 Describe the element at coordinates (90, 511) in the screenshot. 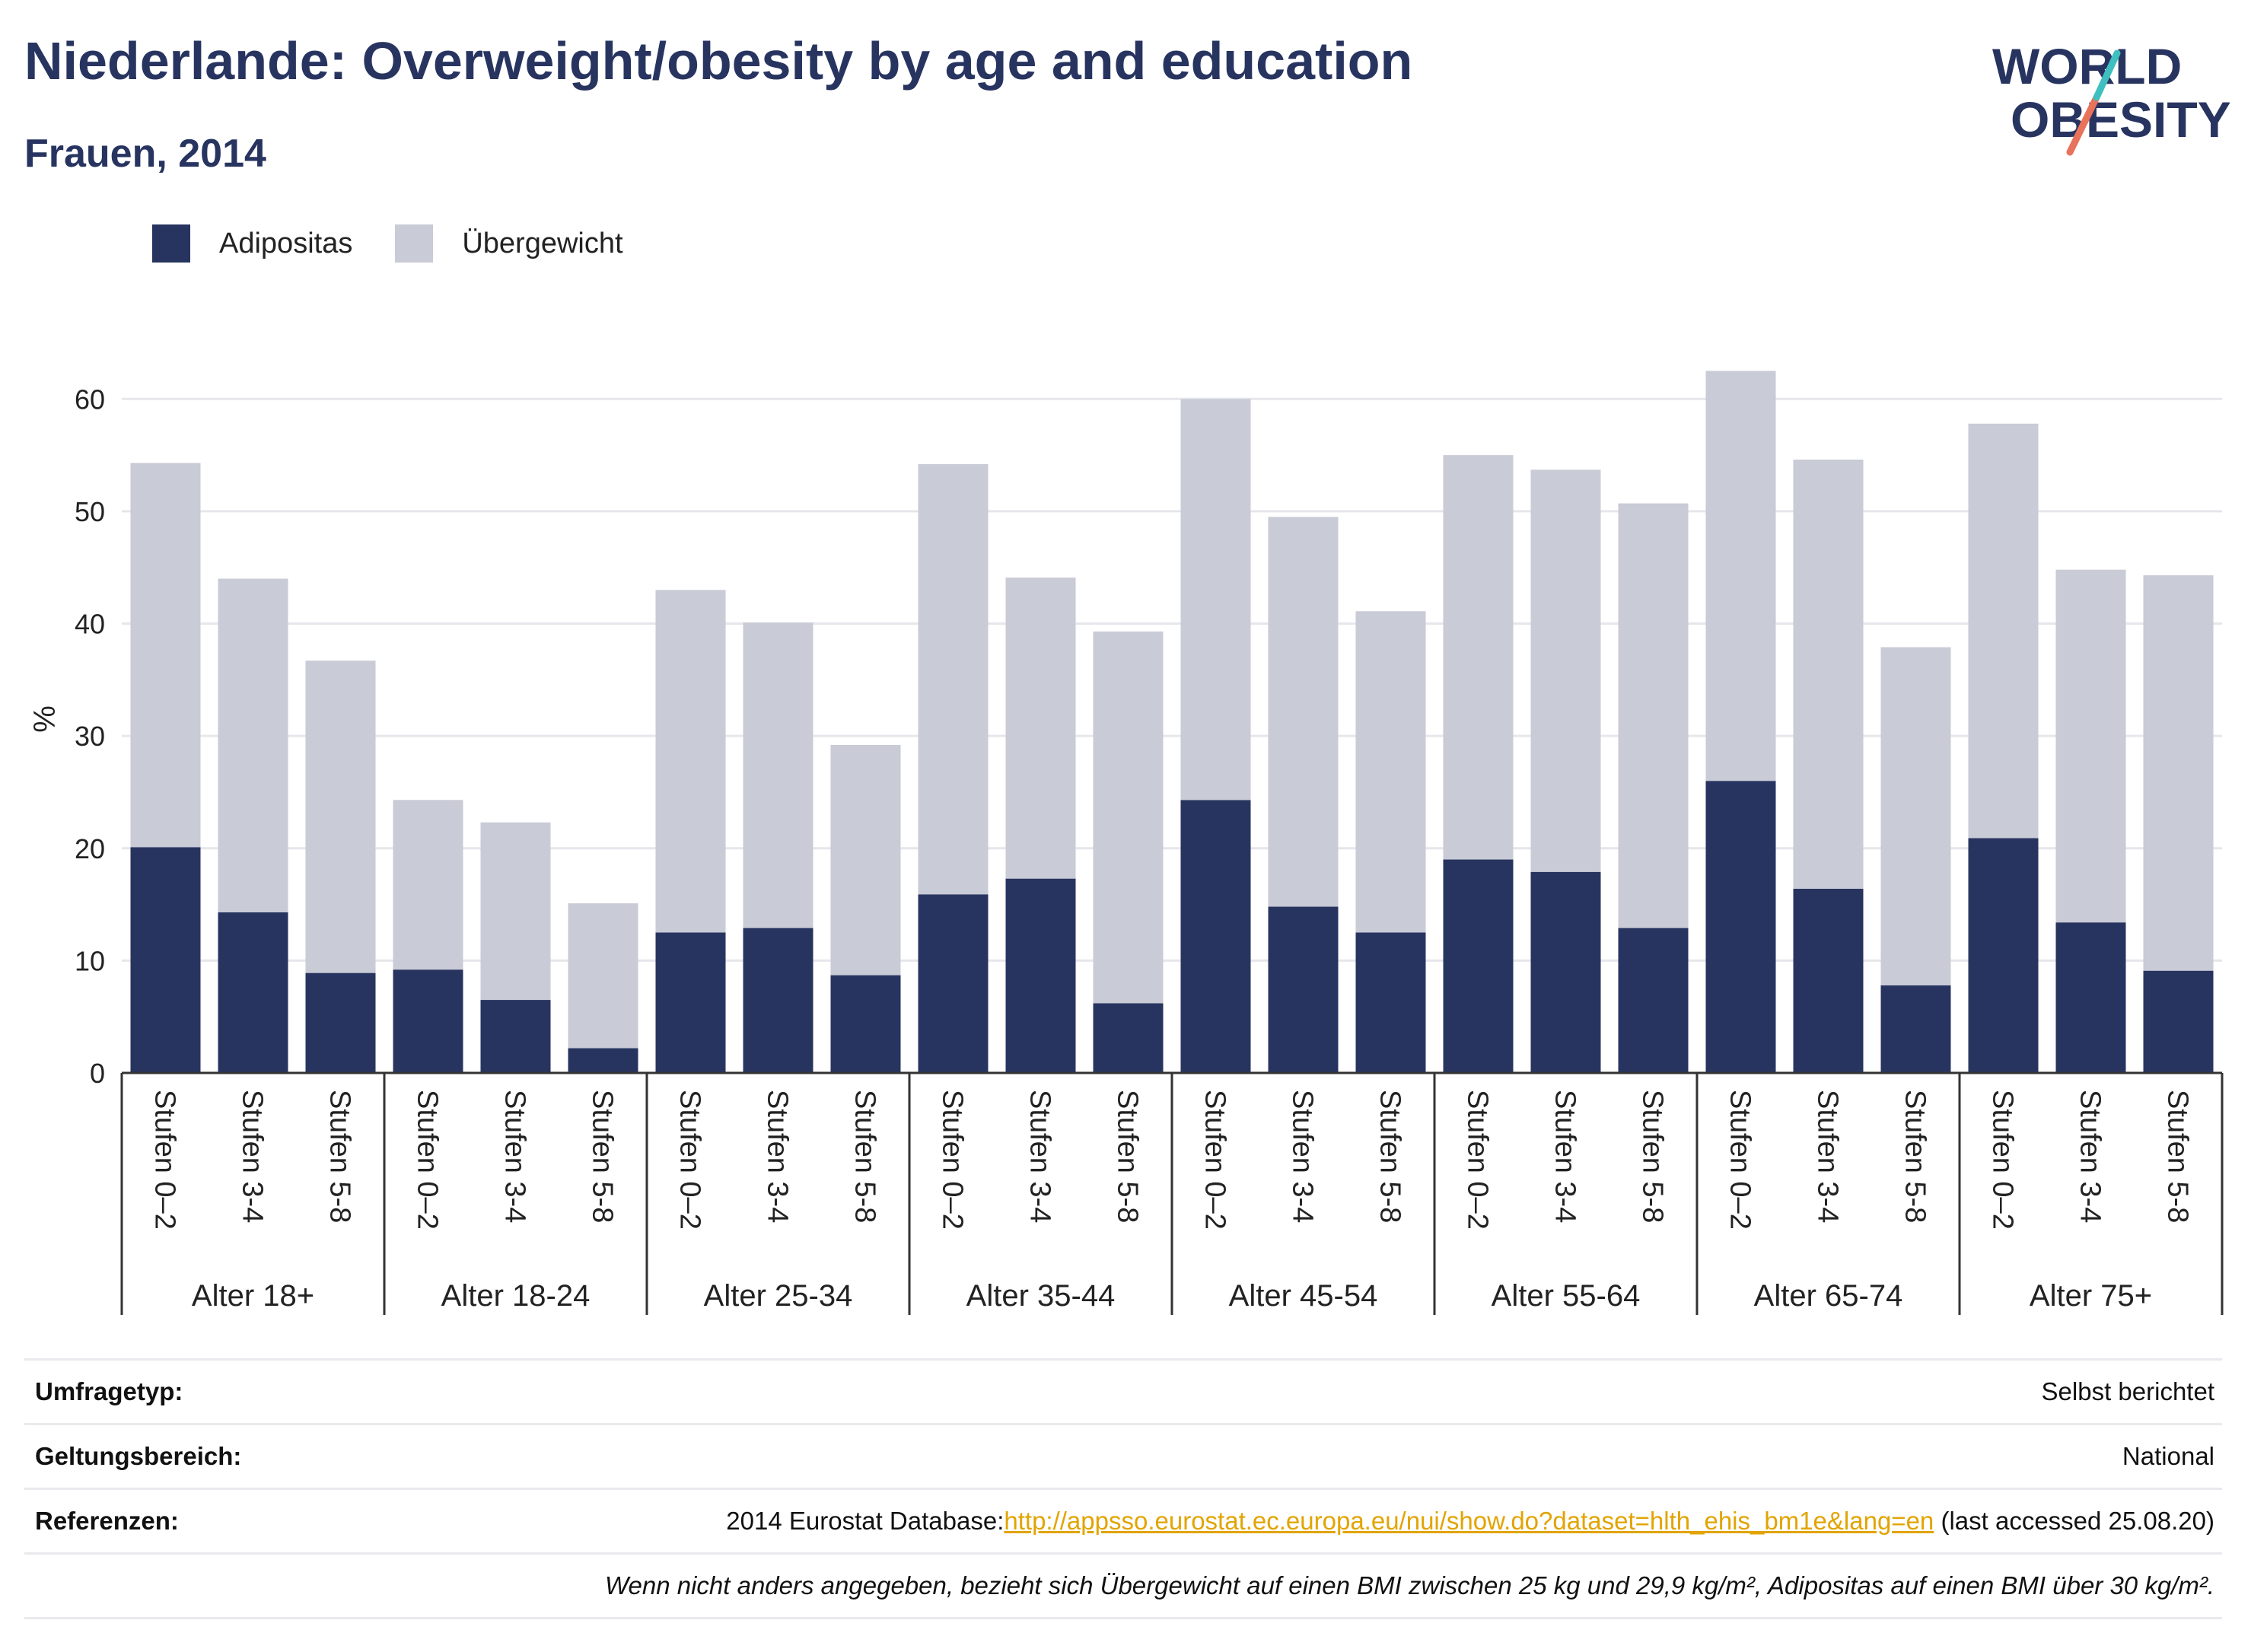

I see `y-tick-label-50: 50` at that location.